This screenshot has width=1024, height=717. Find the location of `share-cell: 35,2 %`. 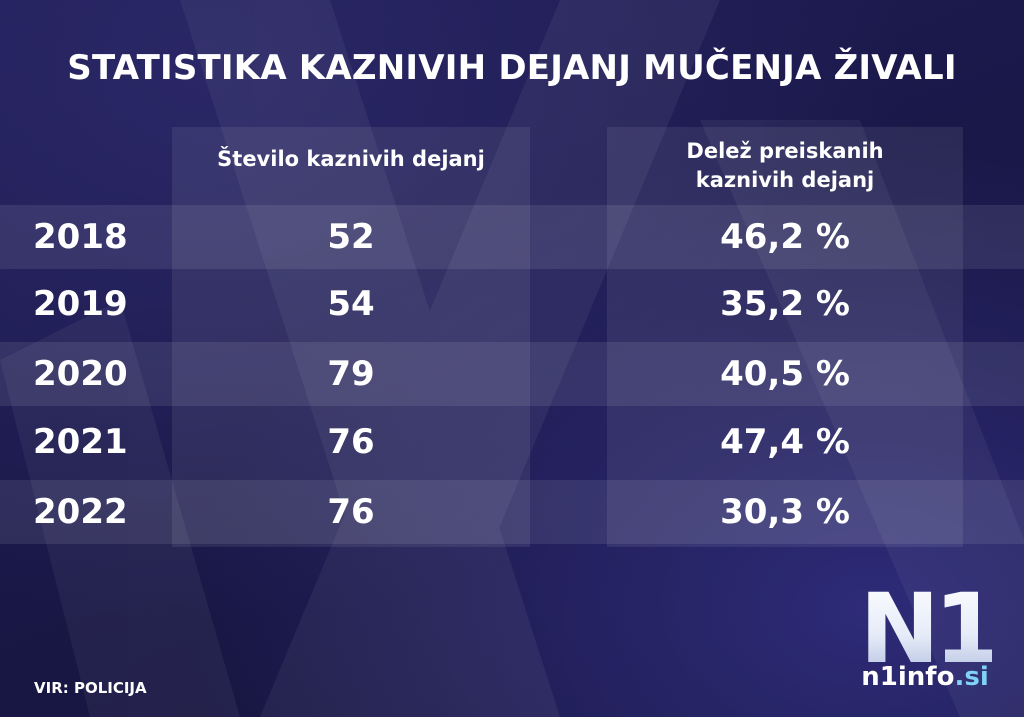

share-cell: 35,2 % is located at coordinates (785, 304).